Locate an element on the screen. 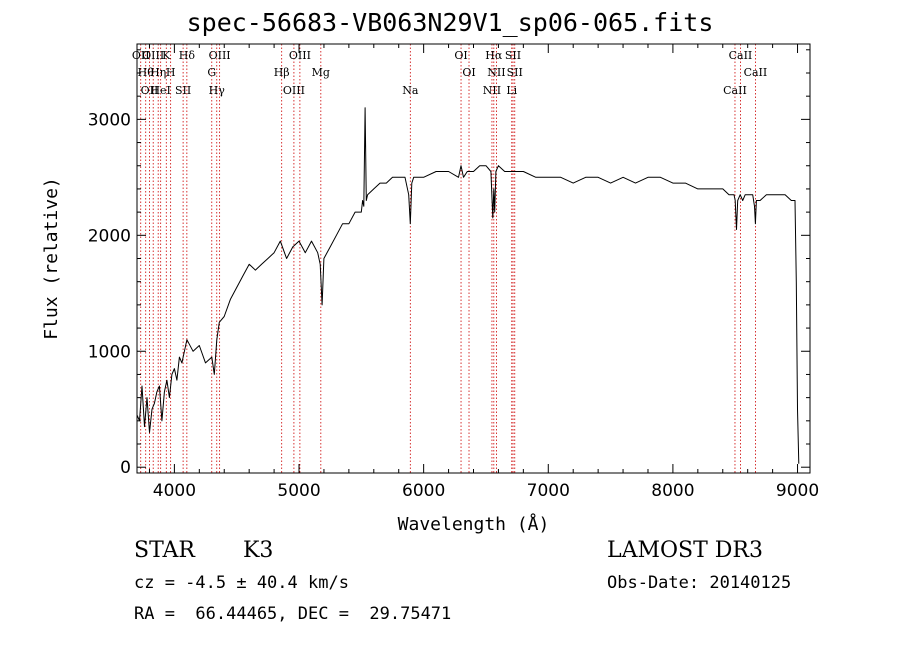 The height and width of the screenshot is (649, 900). line-marker-label: Na is located at coordinates (410, 90).